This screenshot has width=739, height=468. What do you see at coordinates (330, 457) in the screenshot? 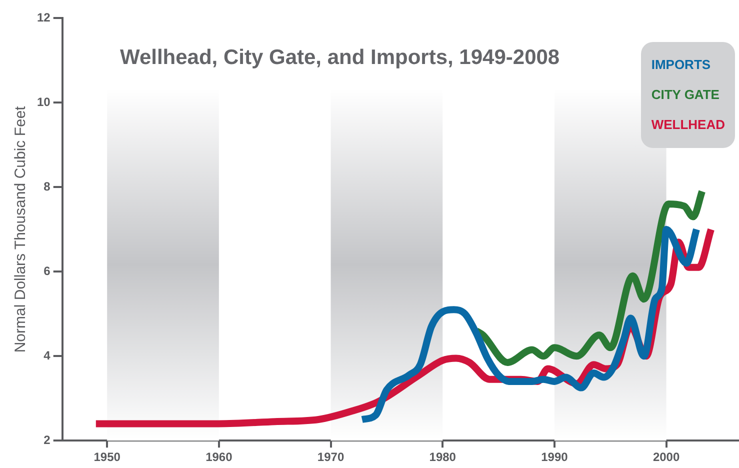
I see `x-tick-label: 1970` at bounding box center [330, 457].